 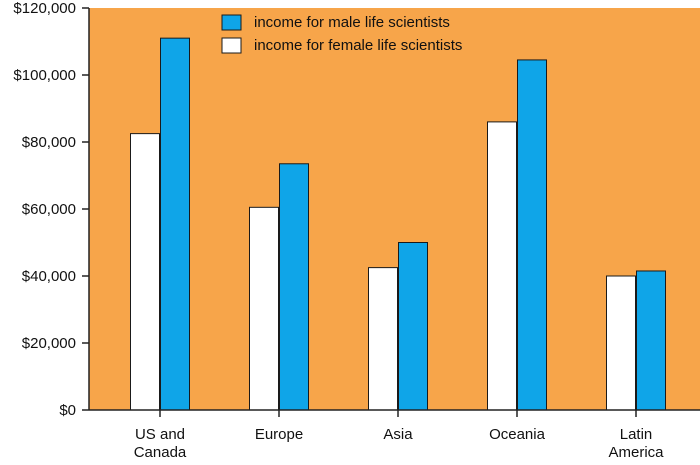 I want to click on y-tick-label: $20,000, so click(x=49, y=343).